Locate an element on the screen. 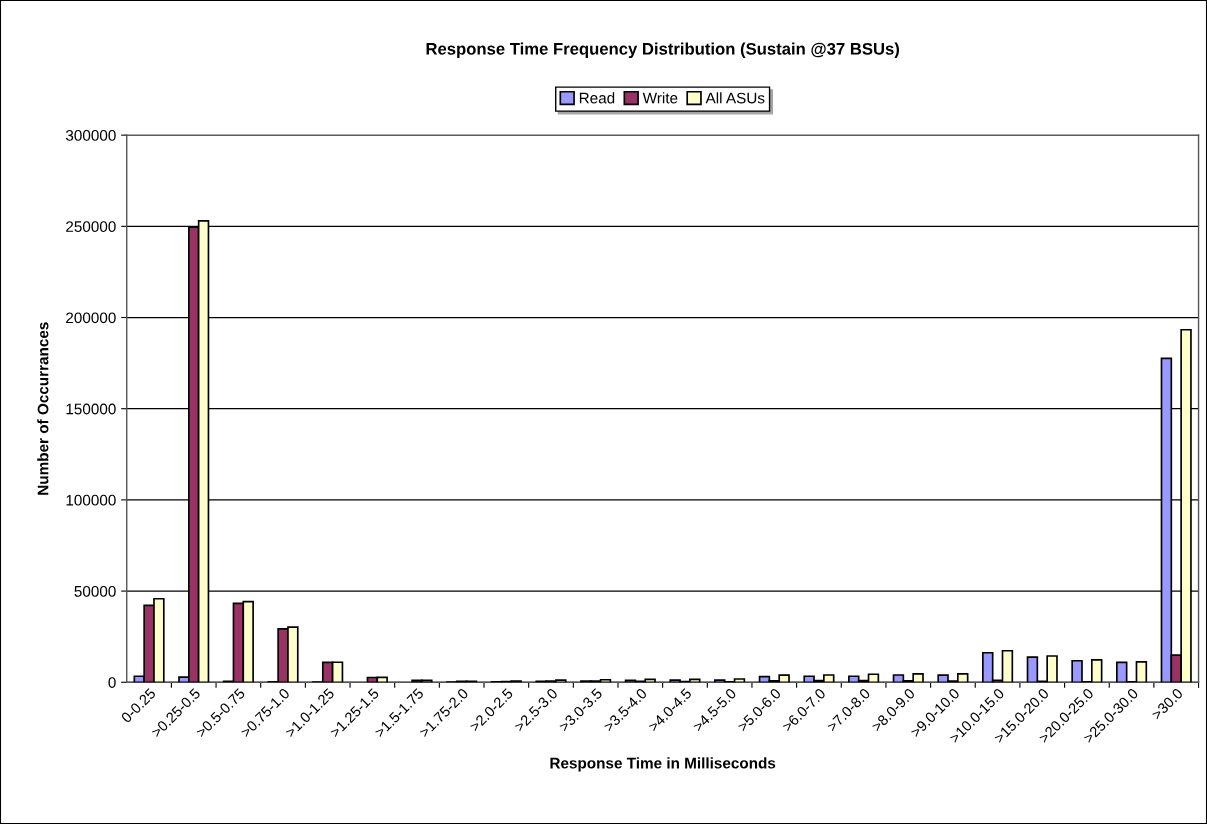 This screenshot has width=1207, height=824. x-axis-title: Response Time in Milliseconds is located at coordinates (663, 764).